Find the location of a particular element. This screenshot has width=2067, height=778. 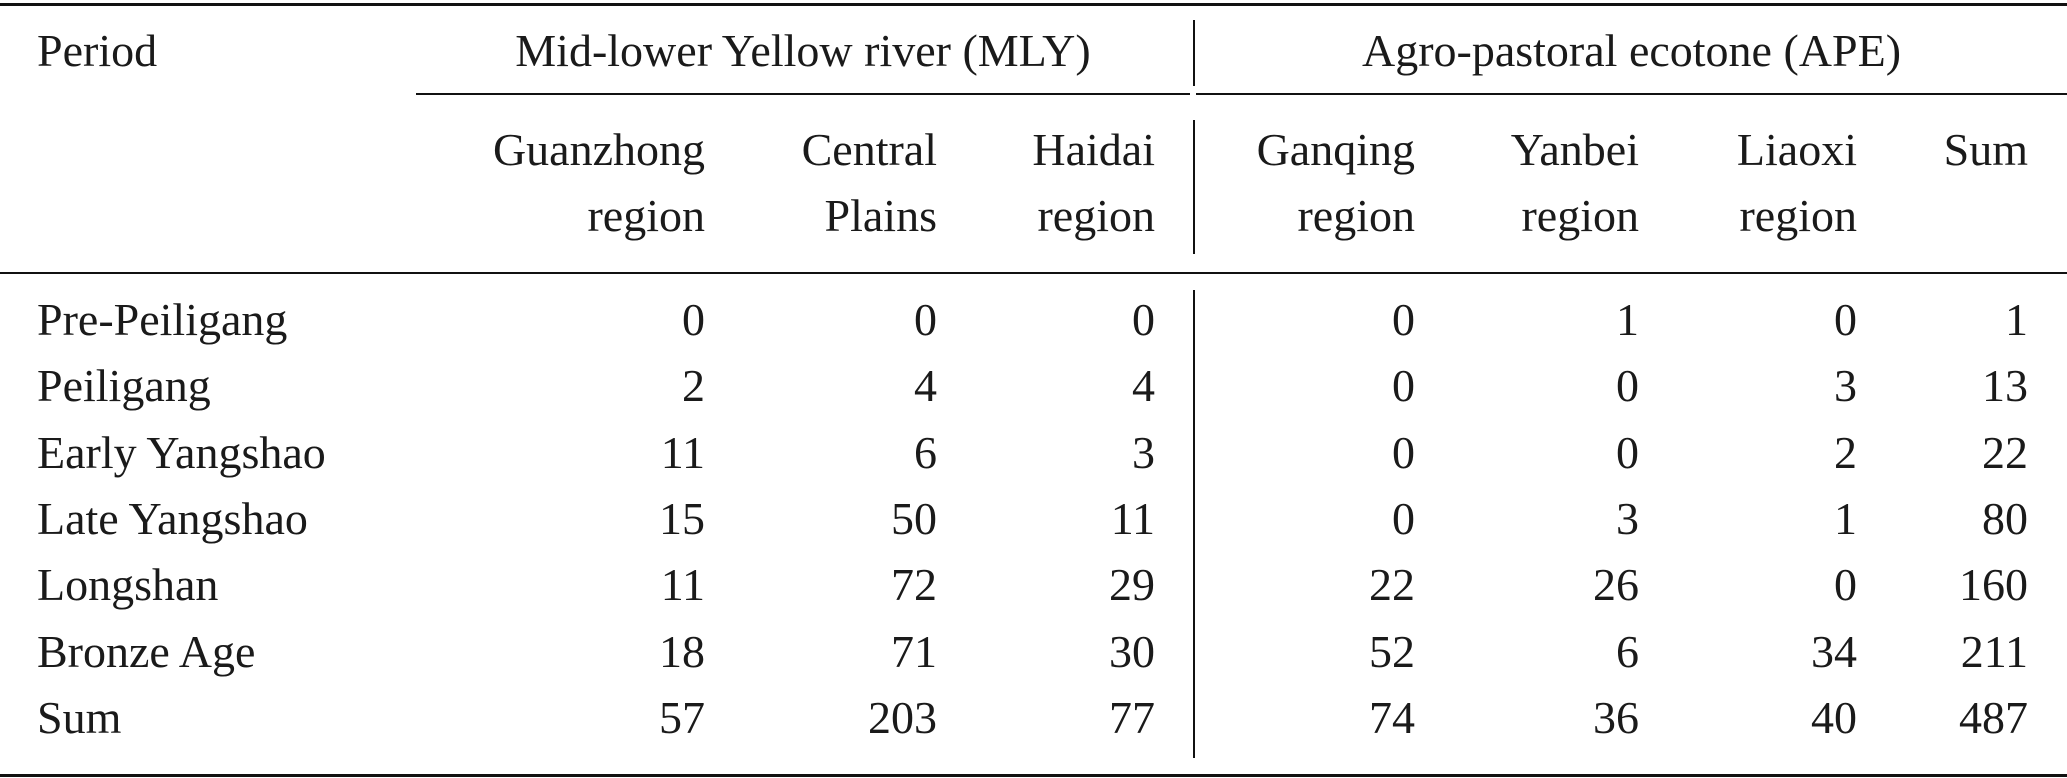

col-header-guanzhong: Guanzhong region is located at coordinates (552, 183).